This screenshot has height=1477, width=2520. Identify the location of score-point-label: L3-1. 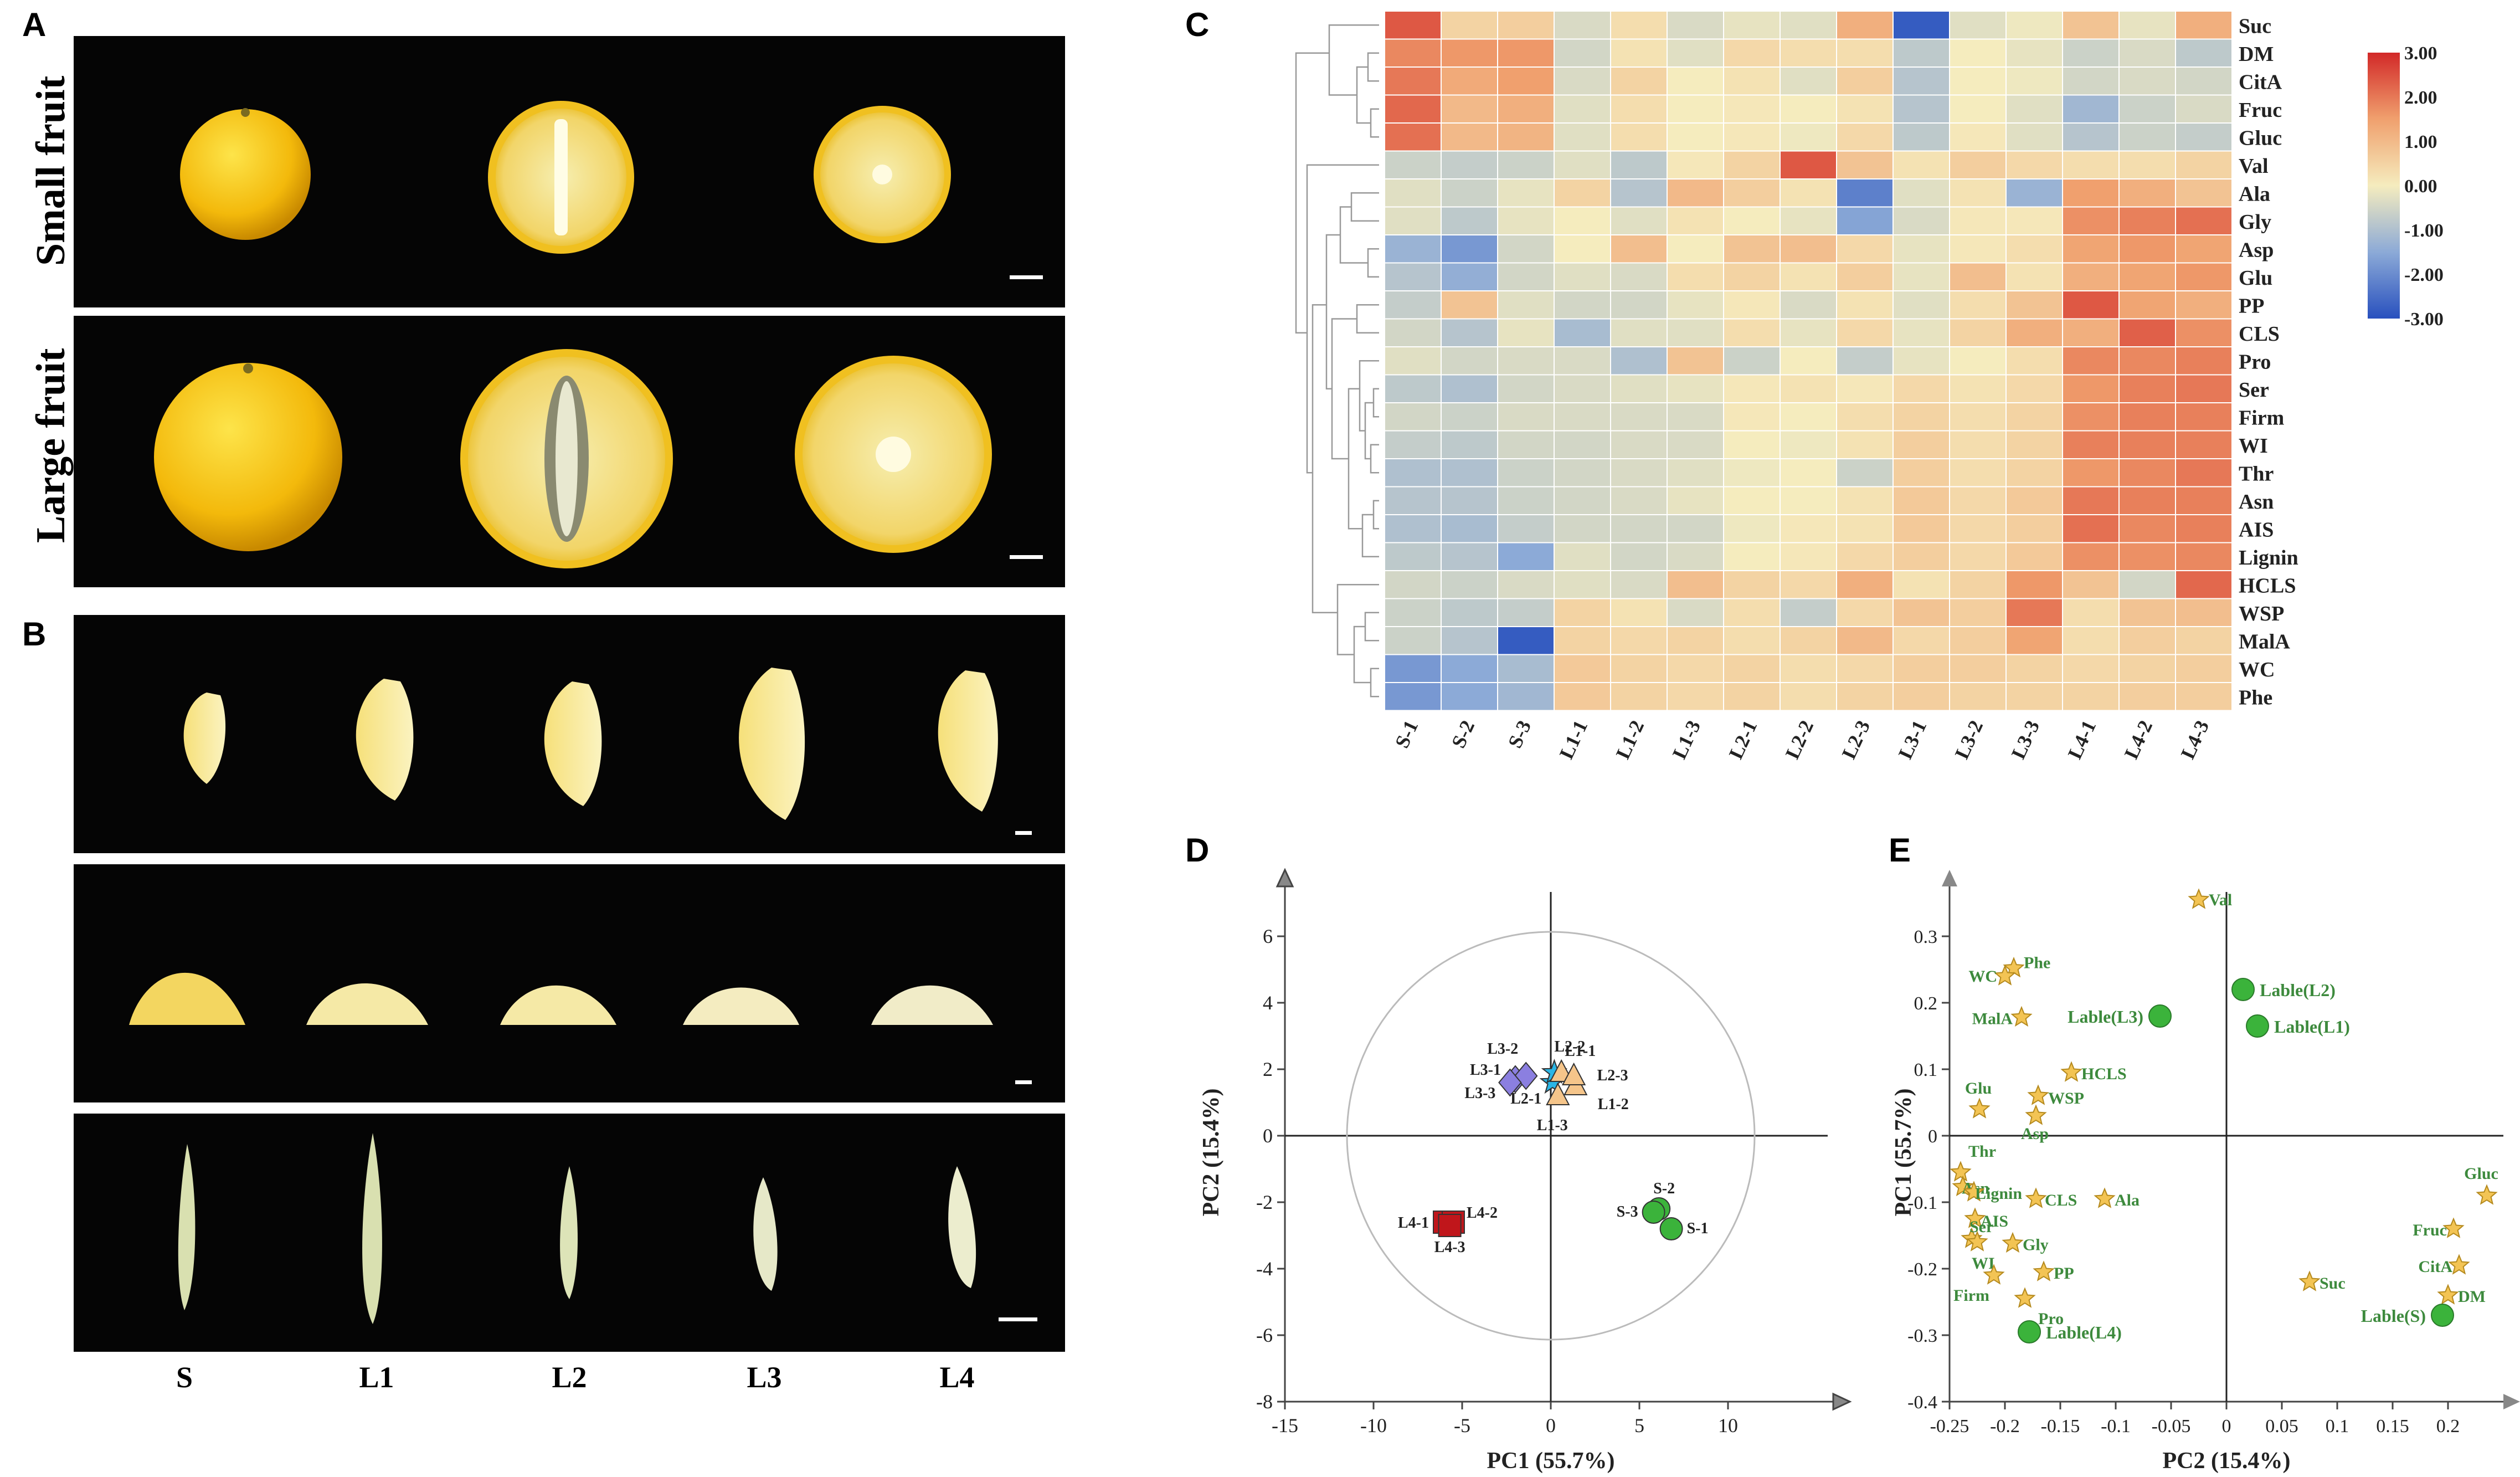
(1485, 1070).